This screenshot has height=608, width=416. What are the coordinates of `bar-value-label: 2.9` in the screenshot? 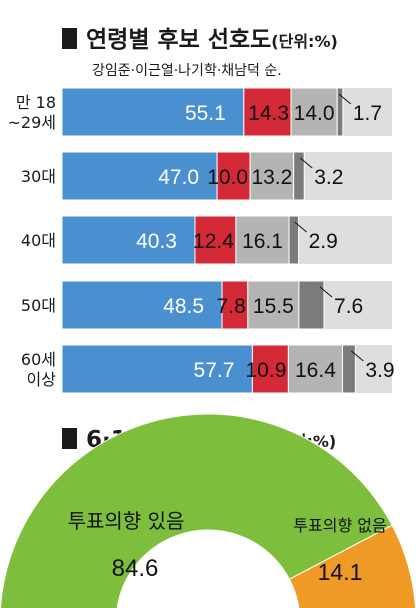 It's located at (323, 241).